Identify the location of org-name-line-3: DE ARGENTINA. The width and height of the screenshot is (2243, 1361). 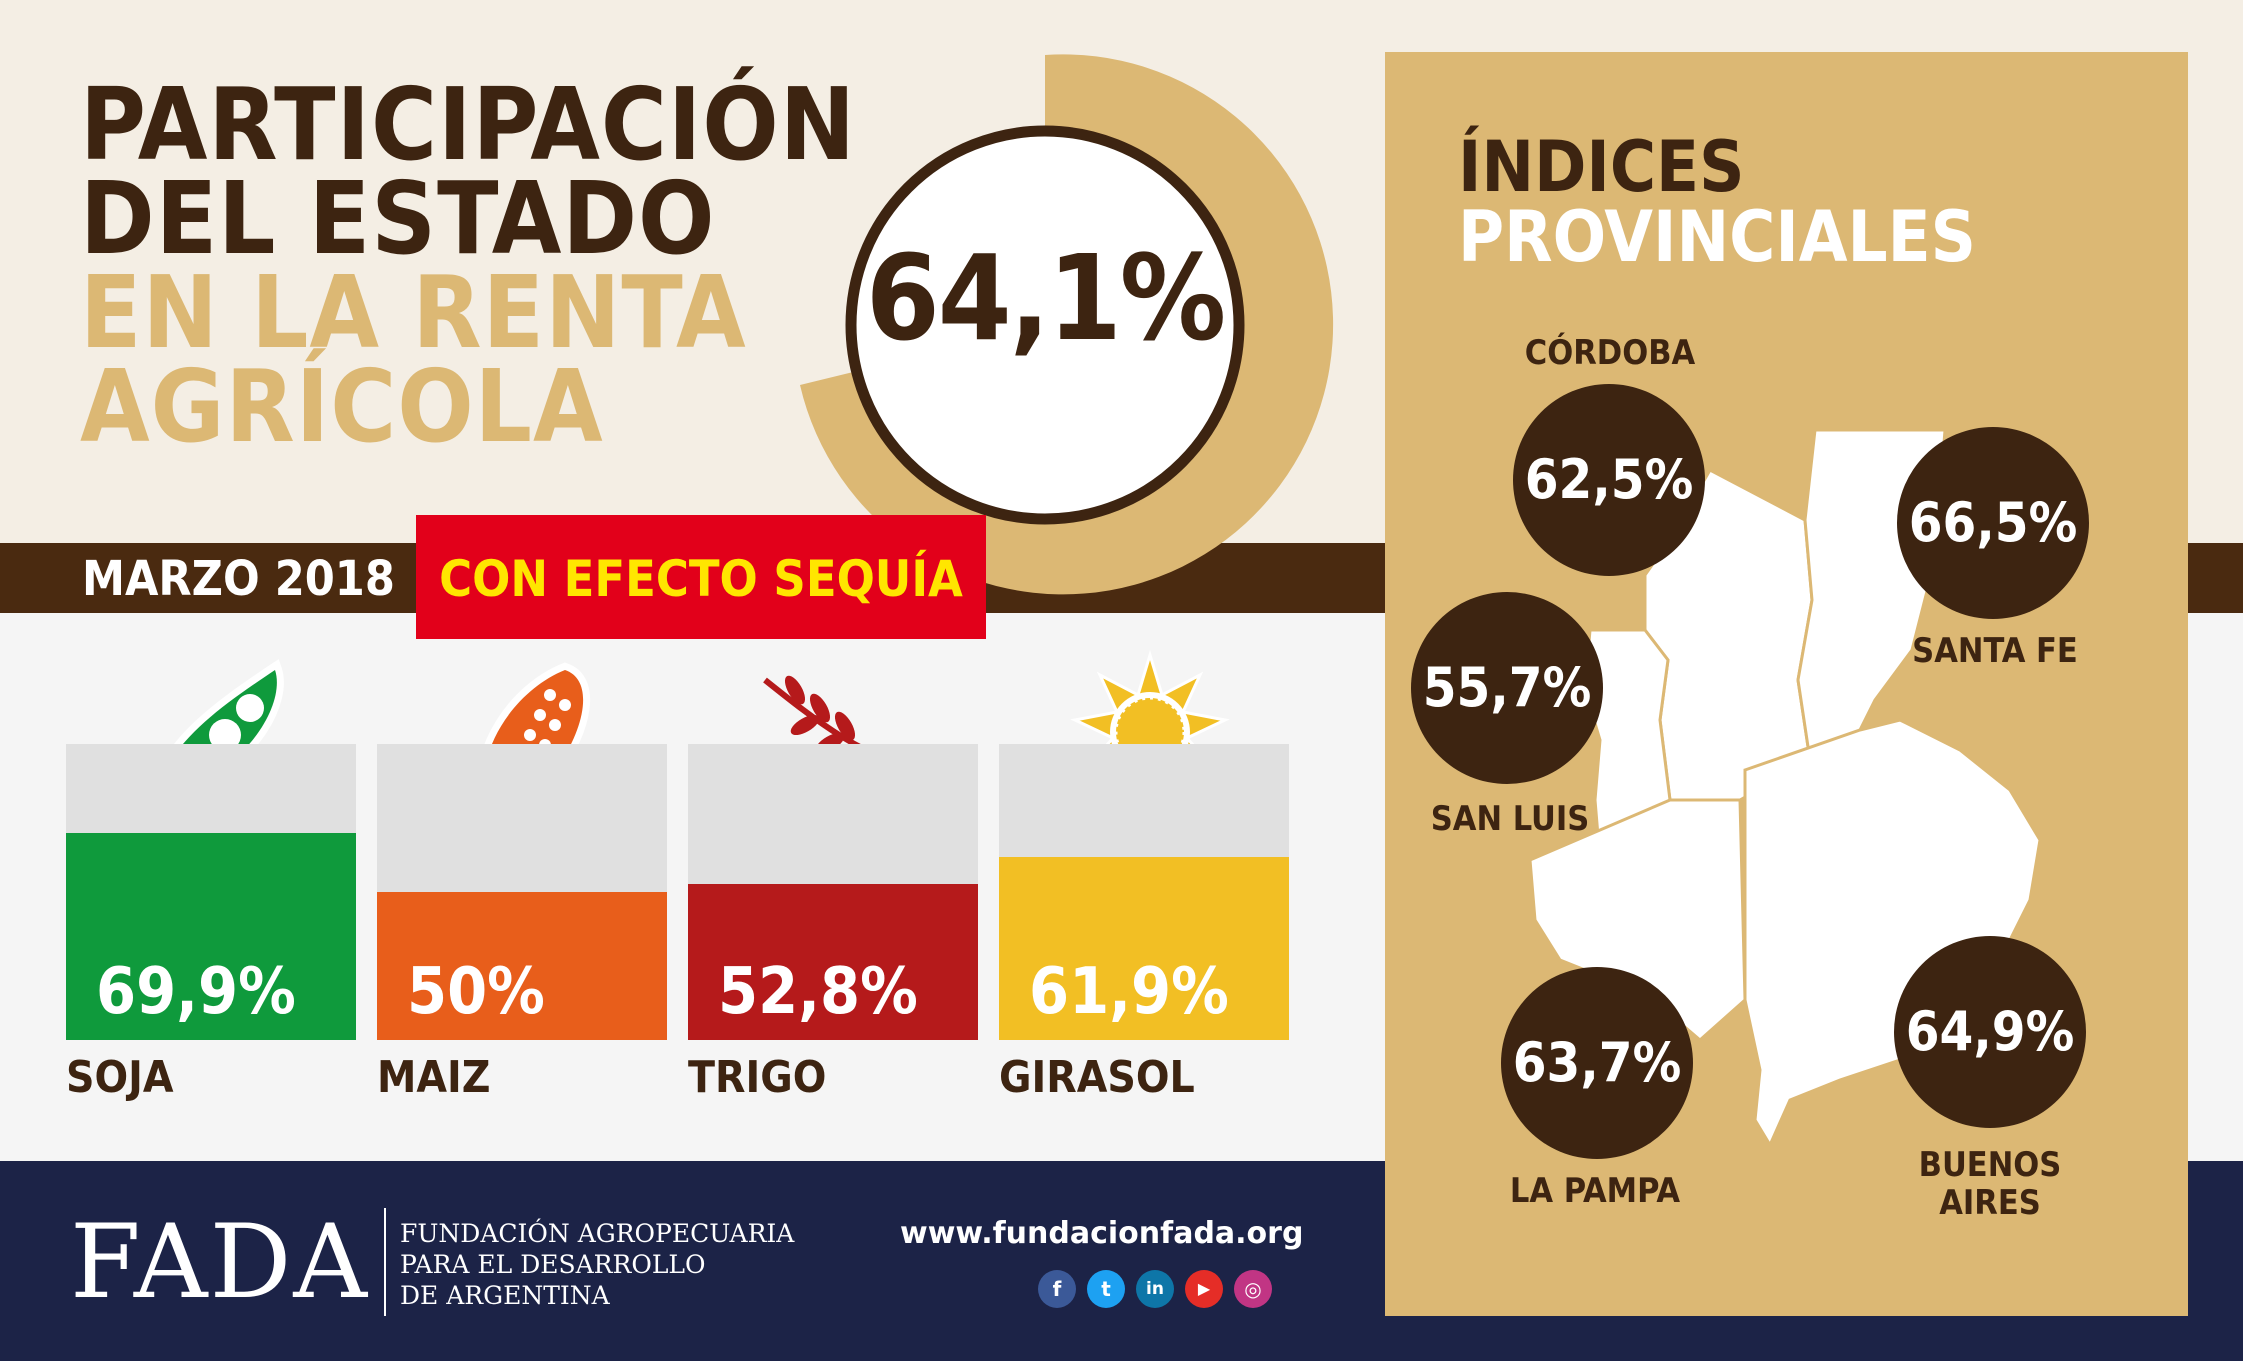
(505, 1295).